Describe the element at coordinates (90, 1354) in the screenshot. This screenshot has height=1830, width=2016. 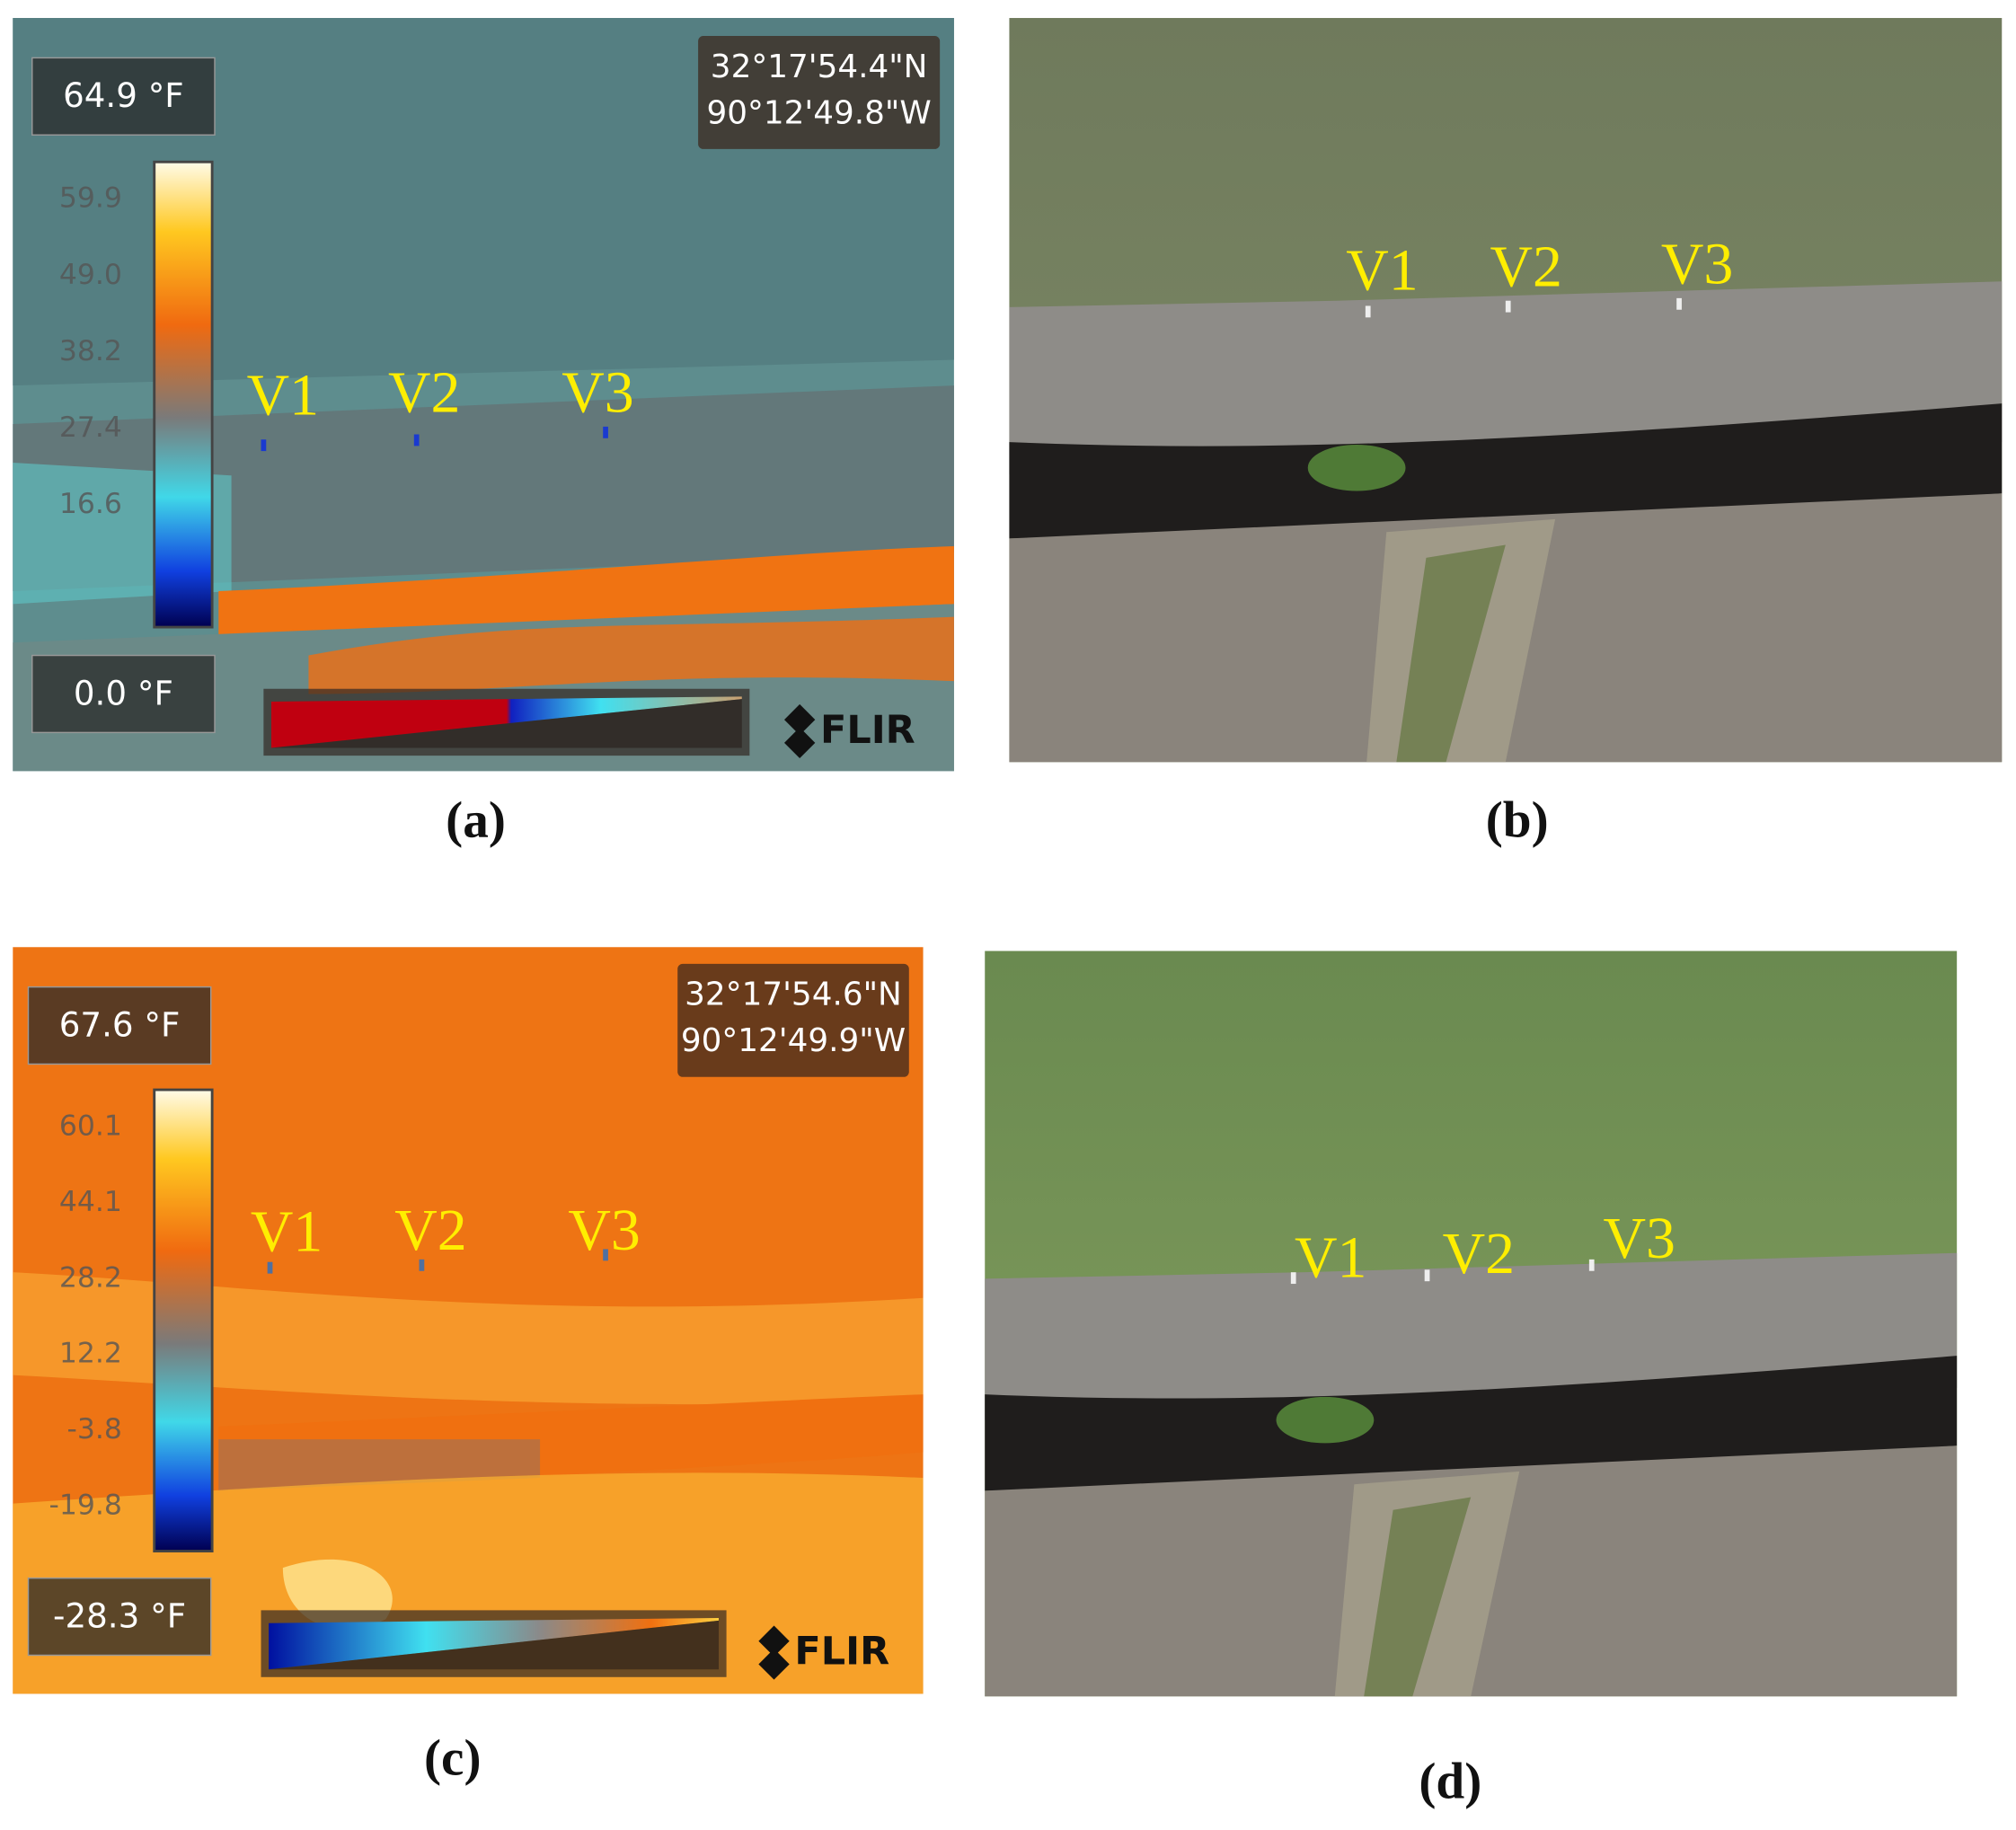
I see `scale-tick-label: 12.2` at that location.